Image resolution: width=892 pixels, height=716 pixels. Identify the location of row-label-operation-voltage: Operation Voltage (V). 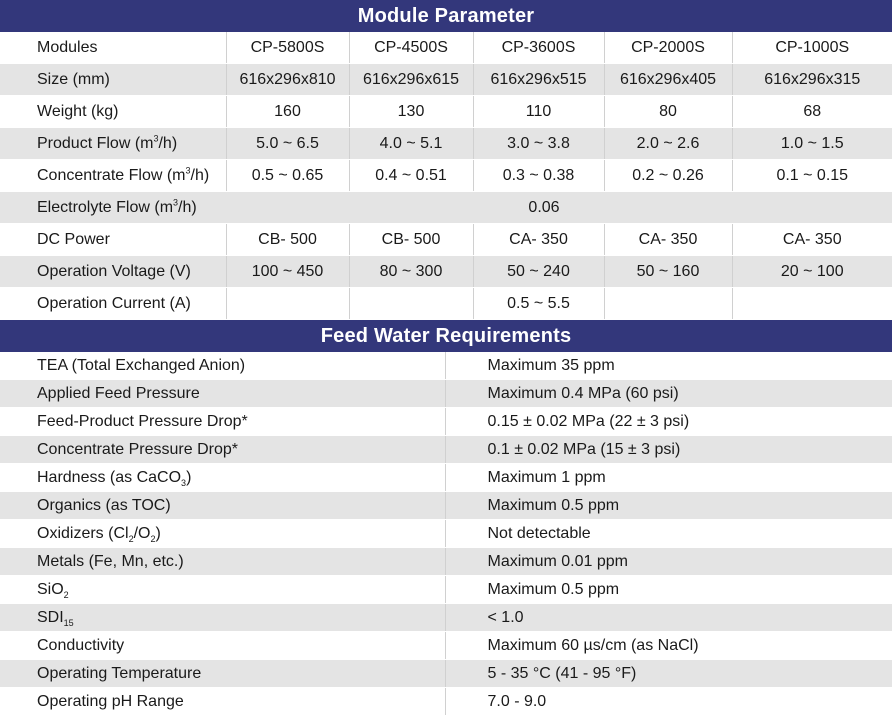
(113, 271).